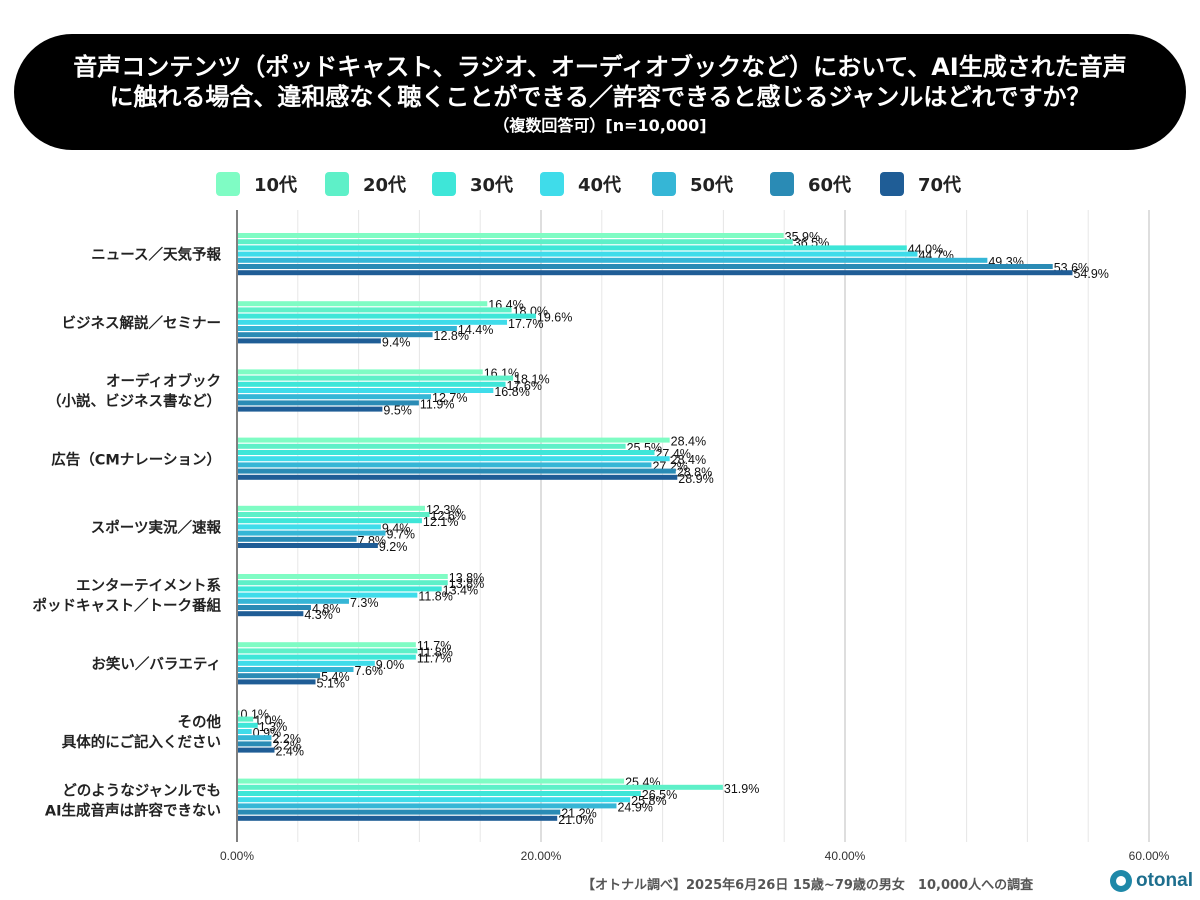 Image resolution: width=1200 pixels, height=900 pixels. I want to click on data-label: 12.8%, so click(451, 336).